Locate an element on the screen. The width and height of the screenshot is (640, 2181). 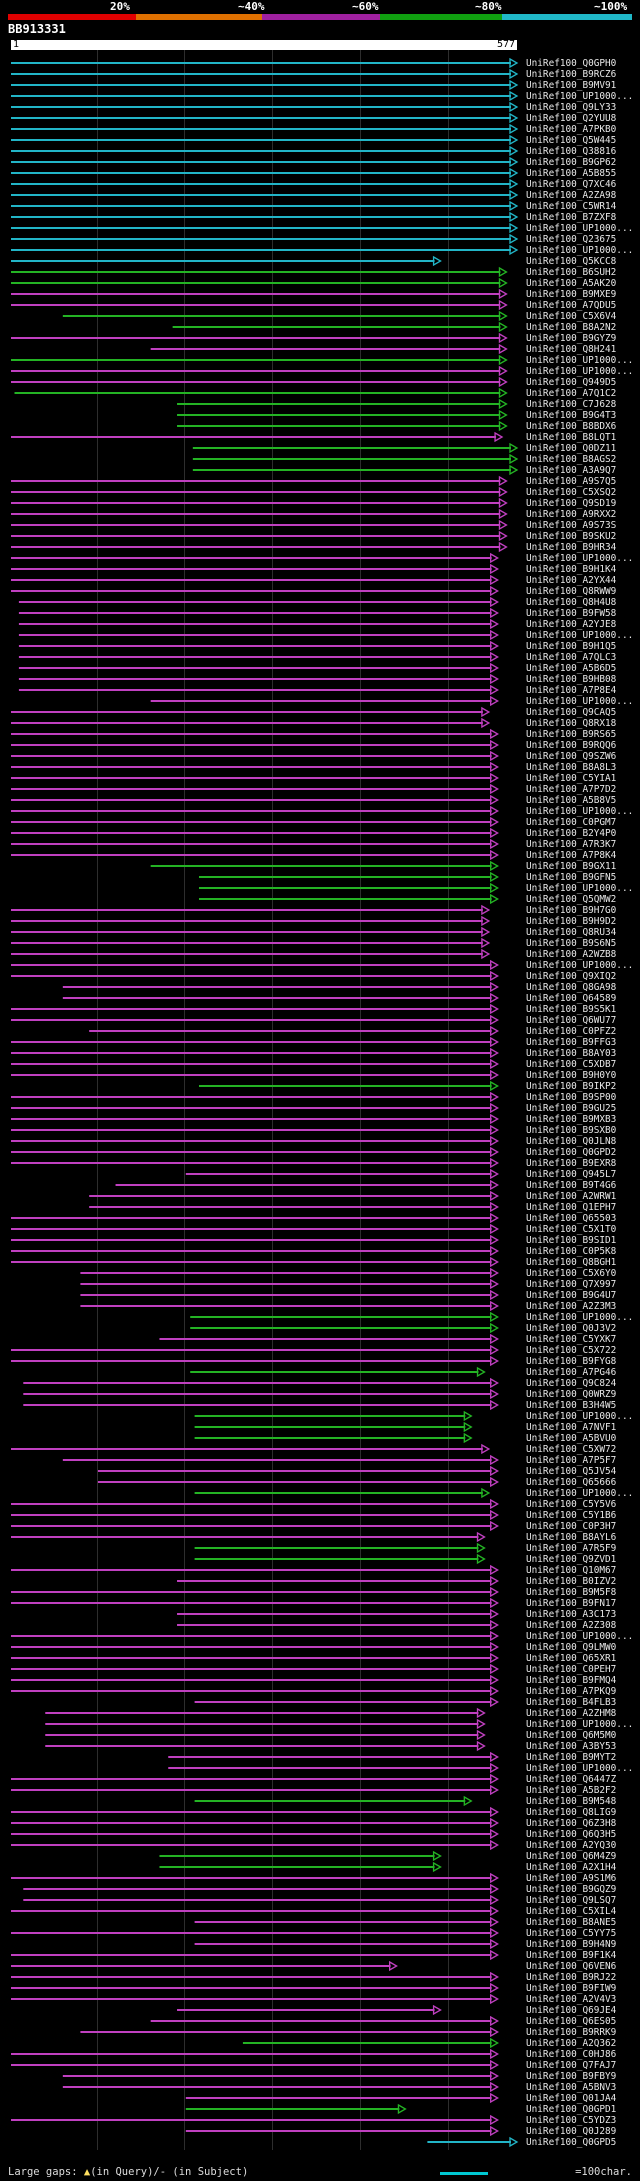
hit-label: UniRef100_Q5W445 is located at coordinates (571, 140).